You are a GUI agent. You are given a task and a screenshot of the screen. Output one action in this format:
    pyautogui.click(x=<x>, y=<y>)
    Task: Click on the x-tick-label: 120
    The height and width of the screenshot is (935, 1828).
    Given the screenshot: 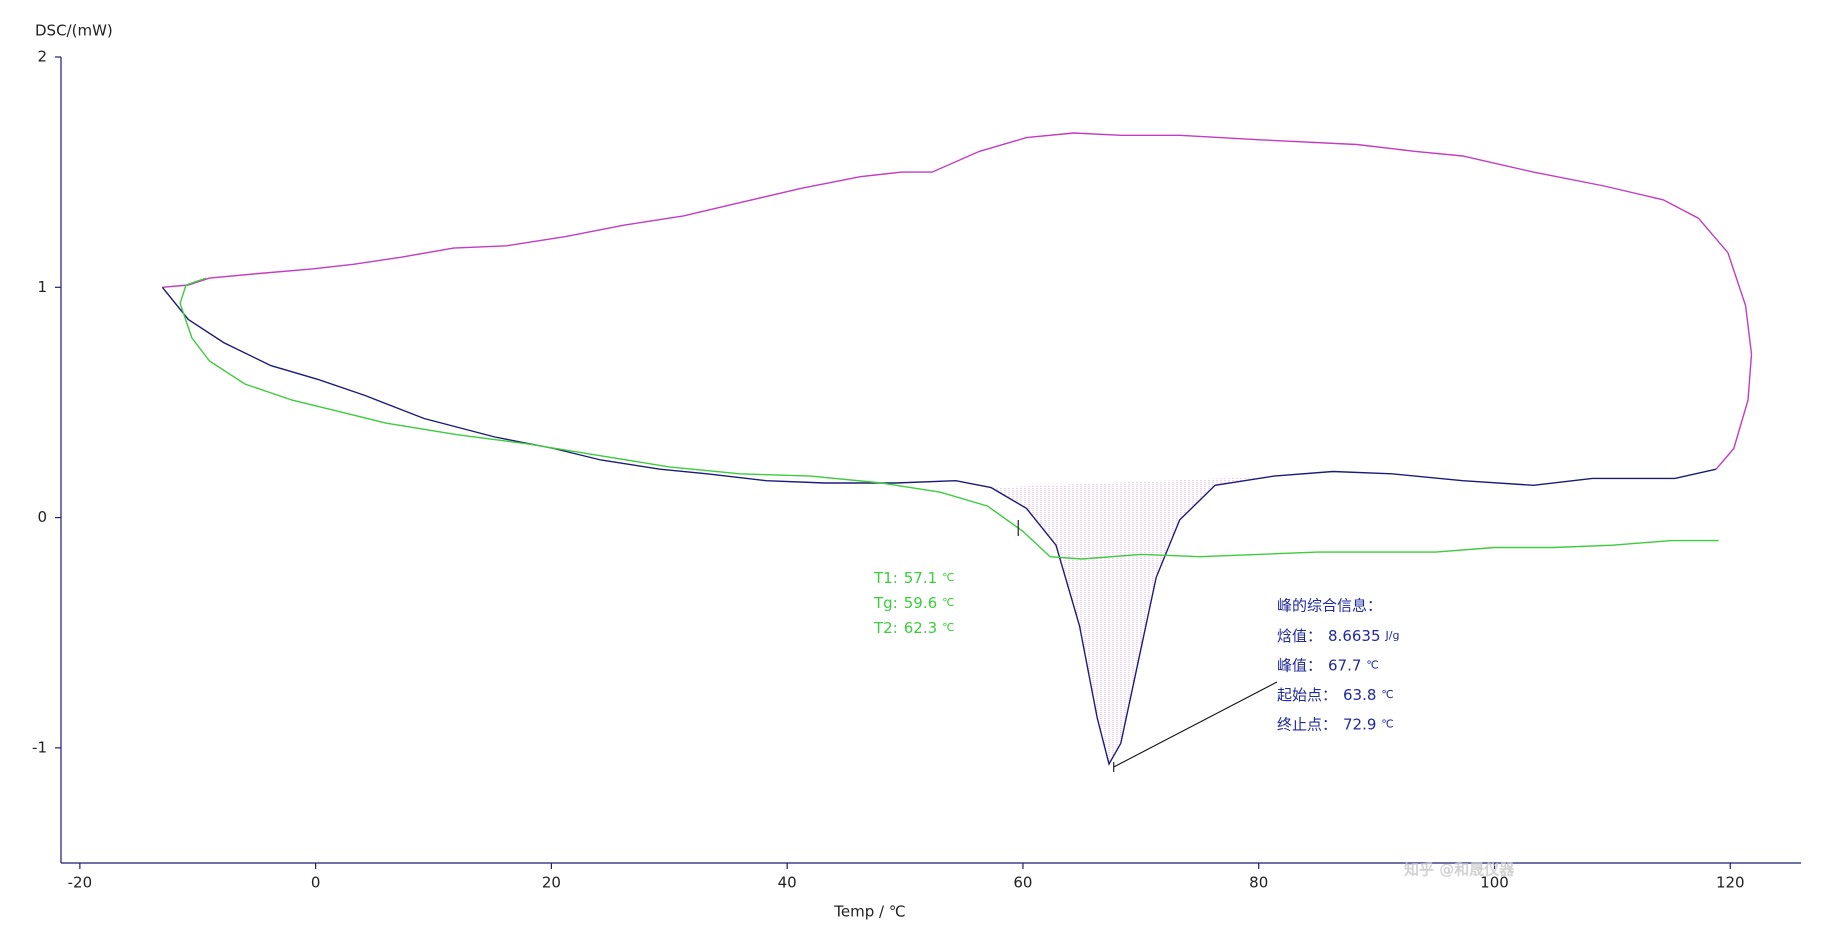 What is the action you would take?
    pyautogui.click(x=1730, y=883)
    